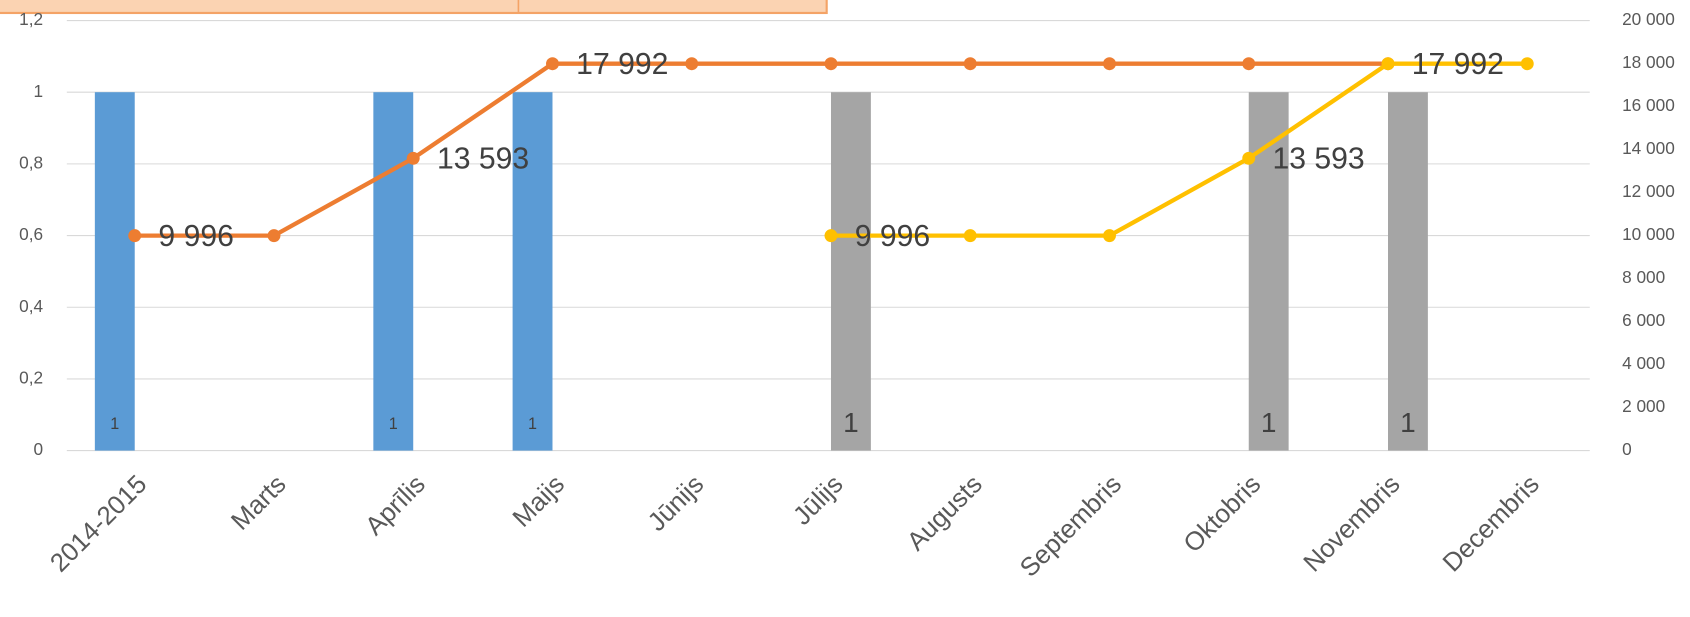 This screenshot has width=1690, height=617. What do you see at coordinates (1648, 19) in the screenshot?
I see `y2-tick-label: 20 000` at bounding box center [1648, 19].